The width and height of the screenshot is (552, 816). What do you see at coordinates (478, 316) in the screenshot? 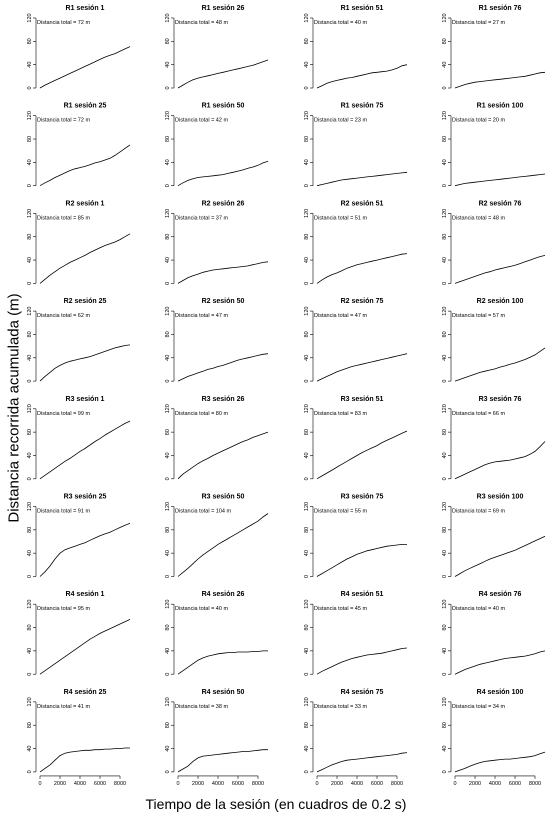
I see `total-distance-label: Distancia total = 57 m` at bounding box center [478, 316].